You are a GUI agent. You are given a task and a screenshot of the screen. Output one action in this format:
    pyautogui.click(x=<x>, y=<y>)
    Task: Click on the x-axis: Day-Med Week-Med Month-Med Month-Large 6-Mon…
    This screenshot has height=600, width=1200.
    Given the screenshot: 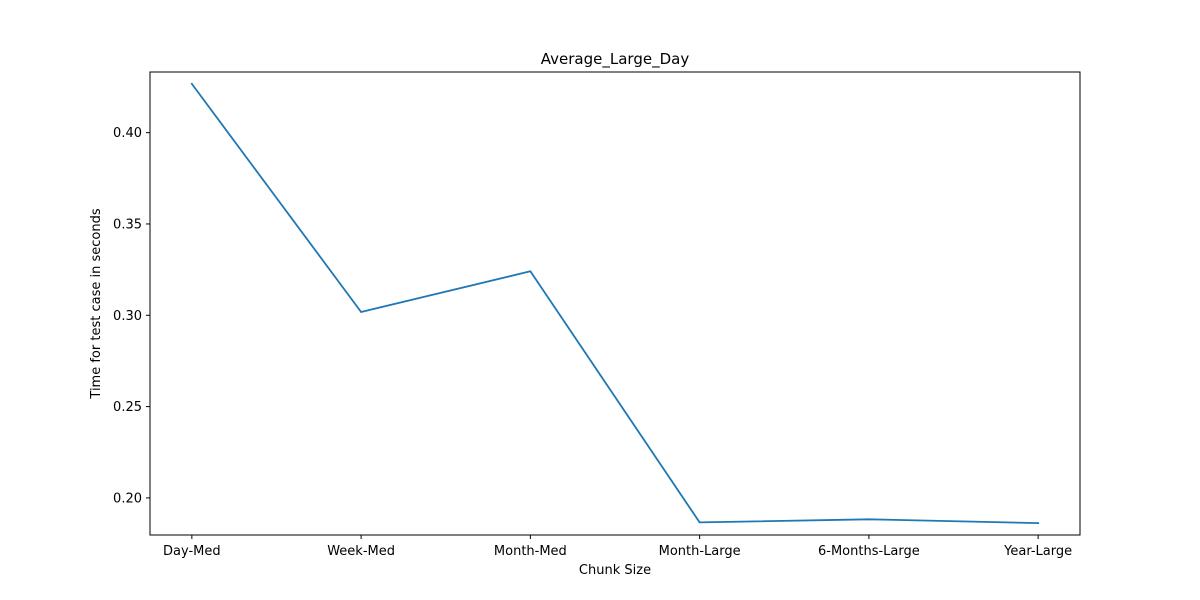 What is the action you would take?
    pyautogui.click(x=617, y=547)
    